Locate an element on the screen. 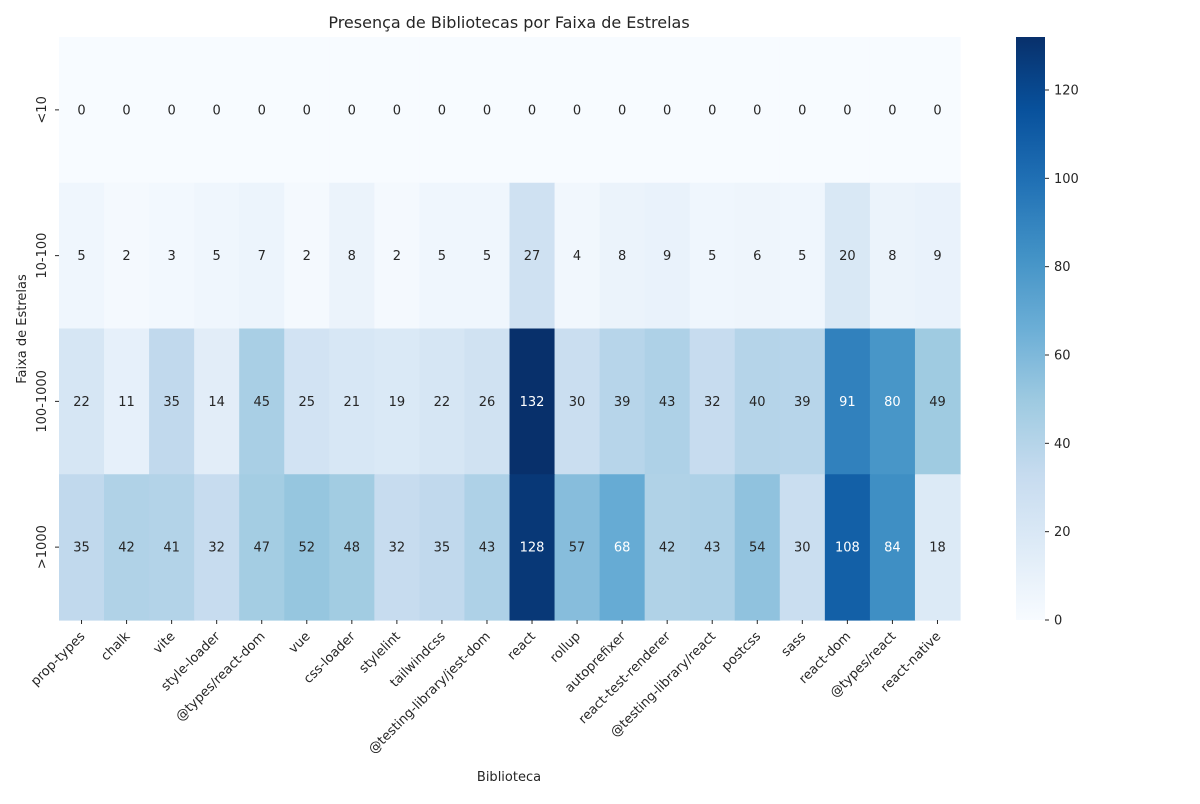 The width and height of the screenshot is (1200, 804). y-tick-label: <10 is located at coordinates (42, 109).